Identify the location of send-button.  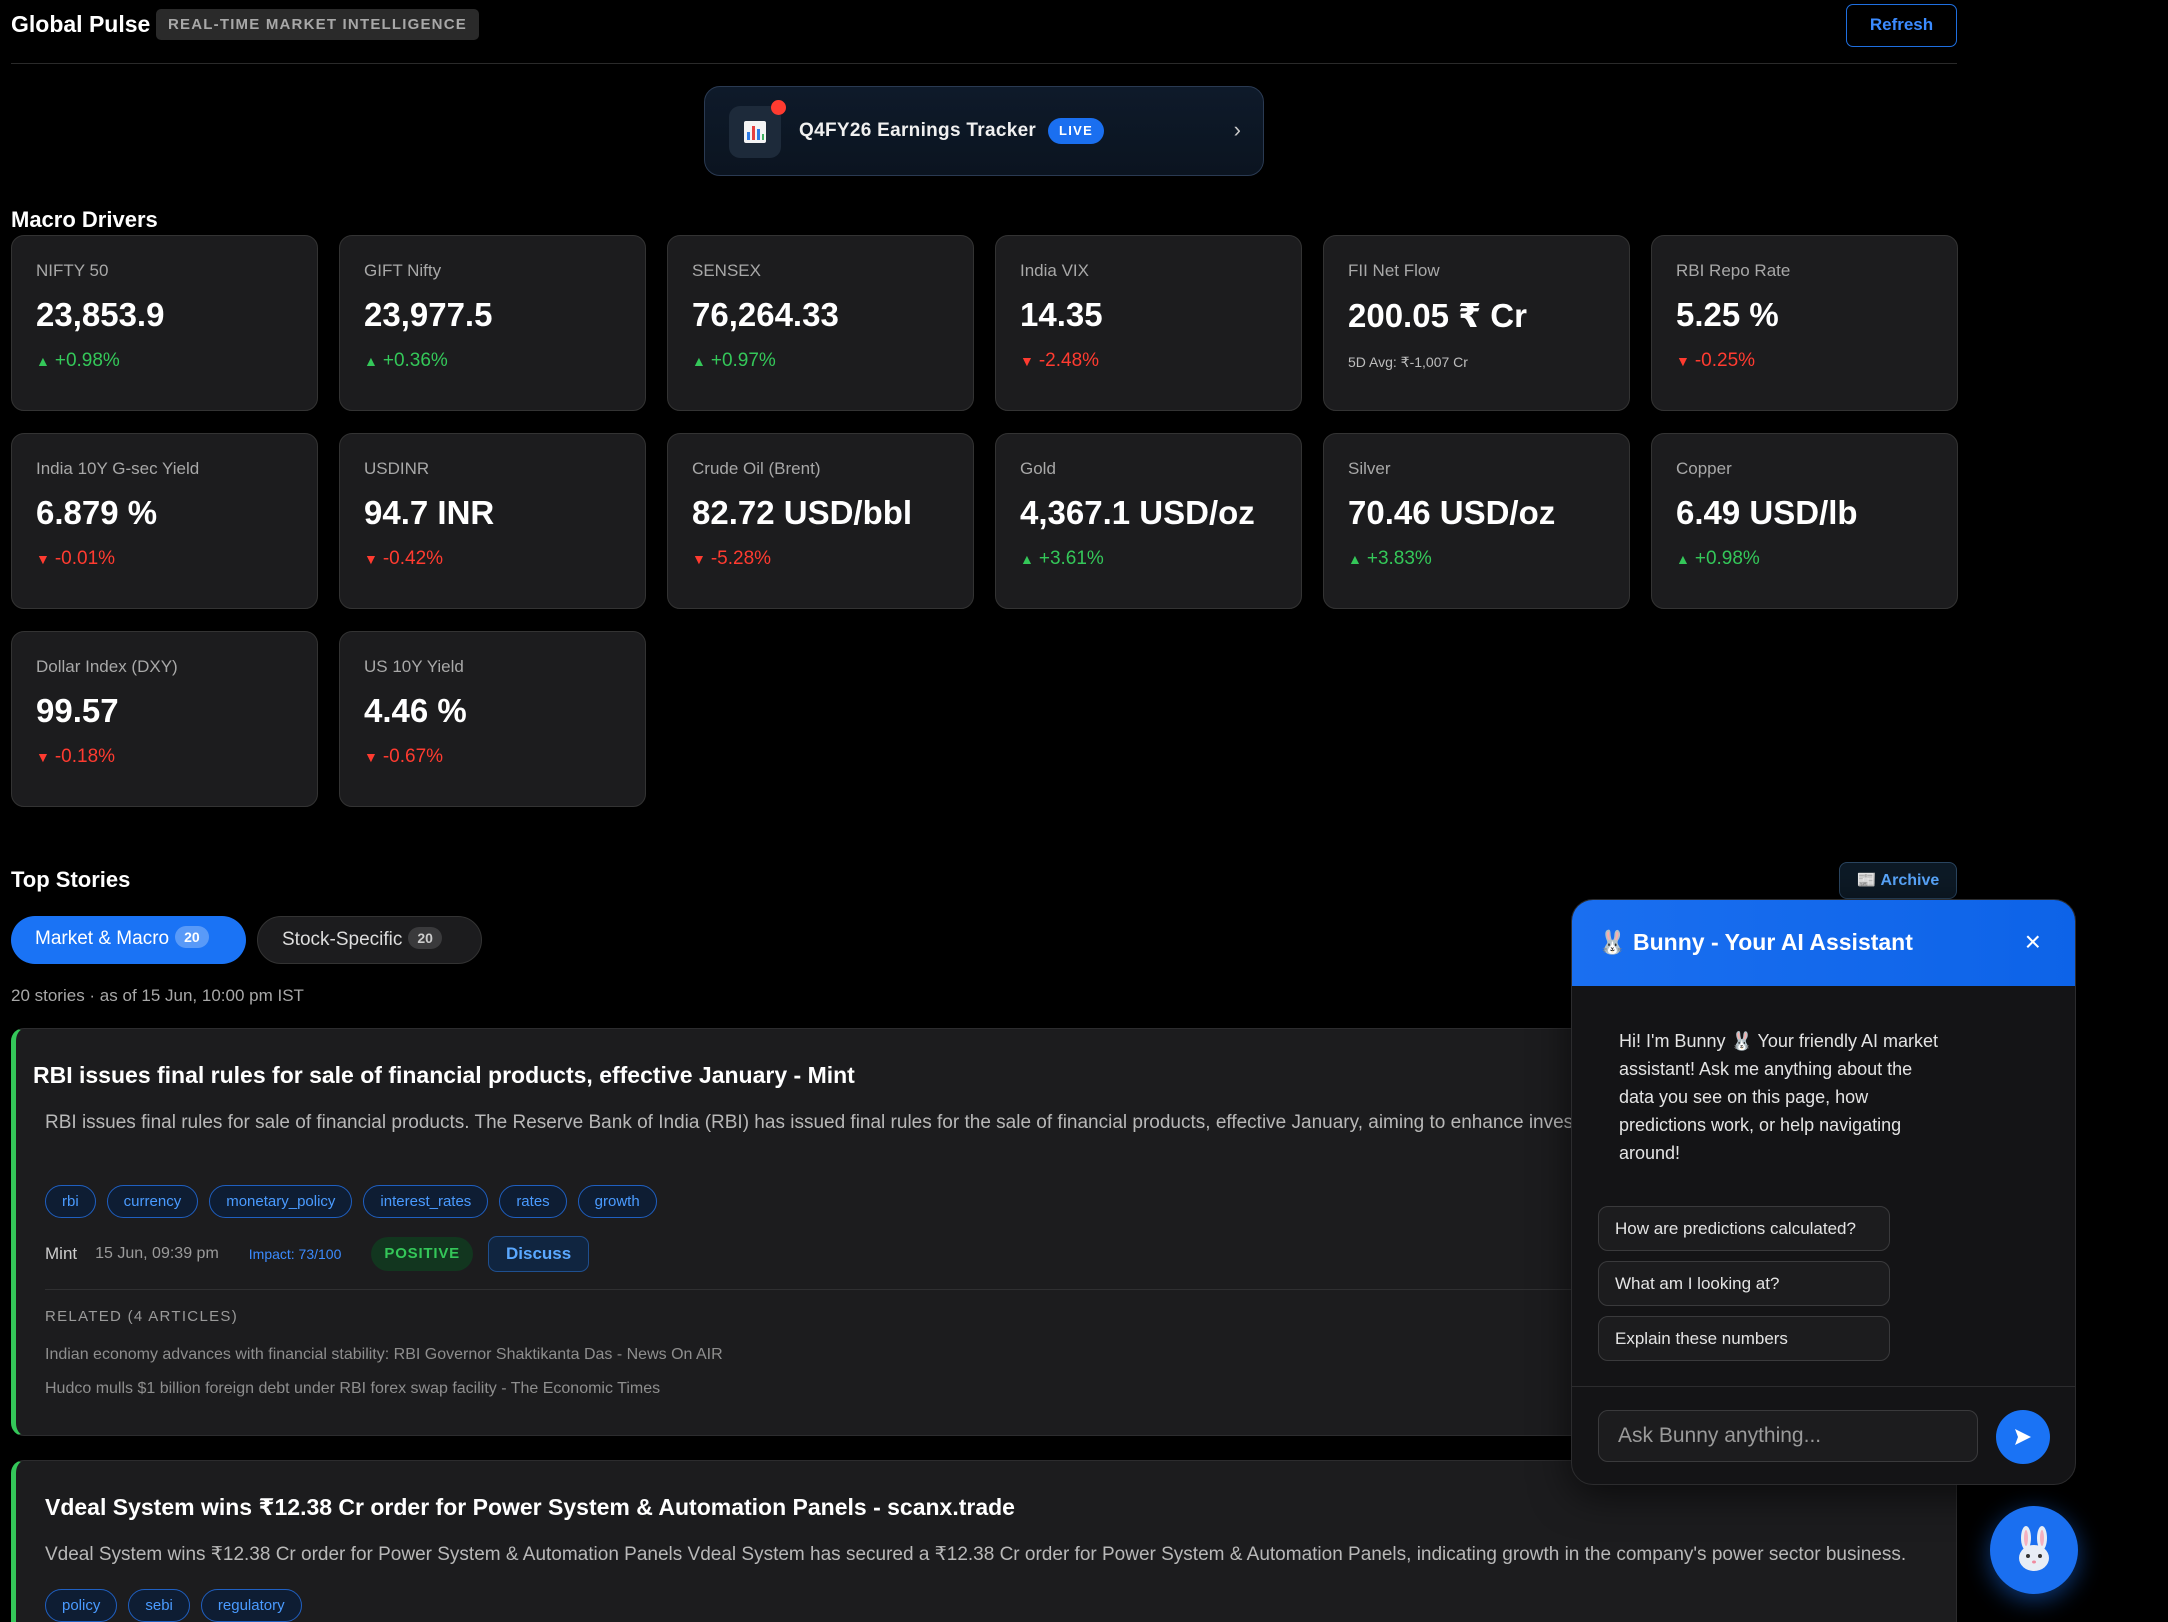
(2023, 1437).